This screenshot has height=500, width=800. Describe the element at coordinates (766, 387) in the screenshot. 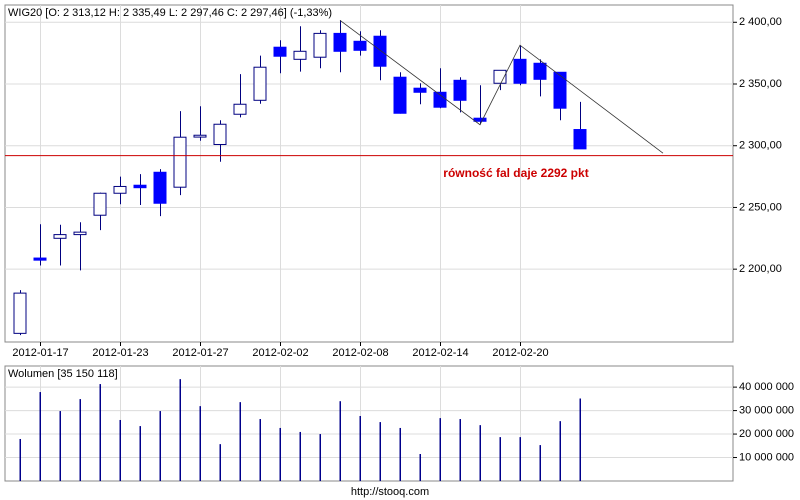

I see `y-tick-label: 40 000 000` at that location.